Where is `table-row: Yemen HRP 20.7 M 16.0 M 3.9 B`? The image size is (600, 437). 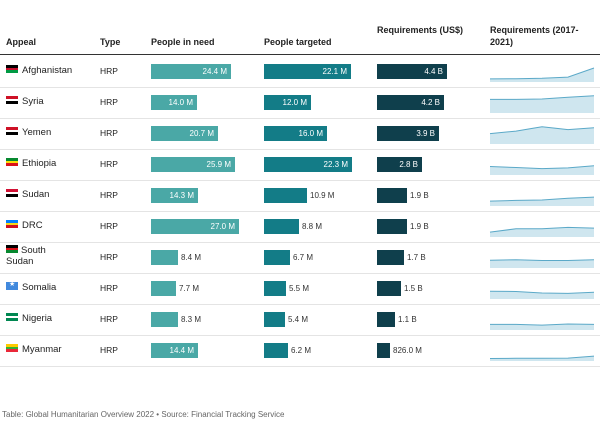 table-row: Yemen HRP 20.7 M 16.0 M 3.9 B is located at coordinates (300, 134).